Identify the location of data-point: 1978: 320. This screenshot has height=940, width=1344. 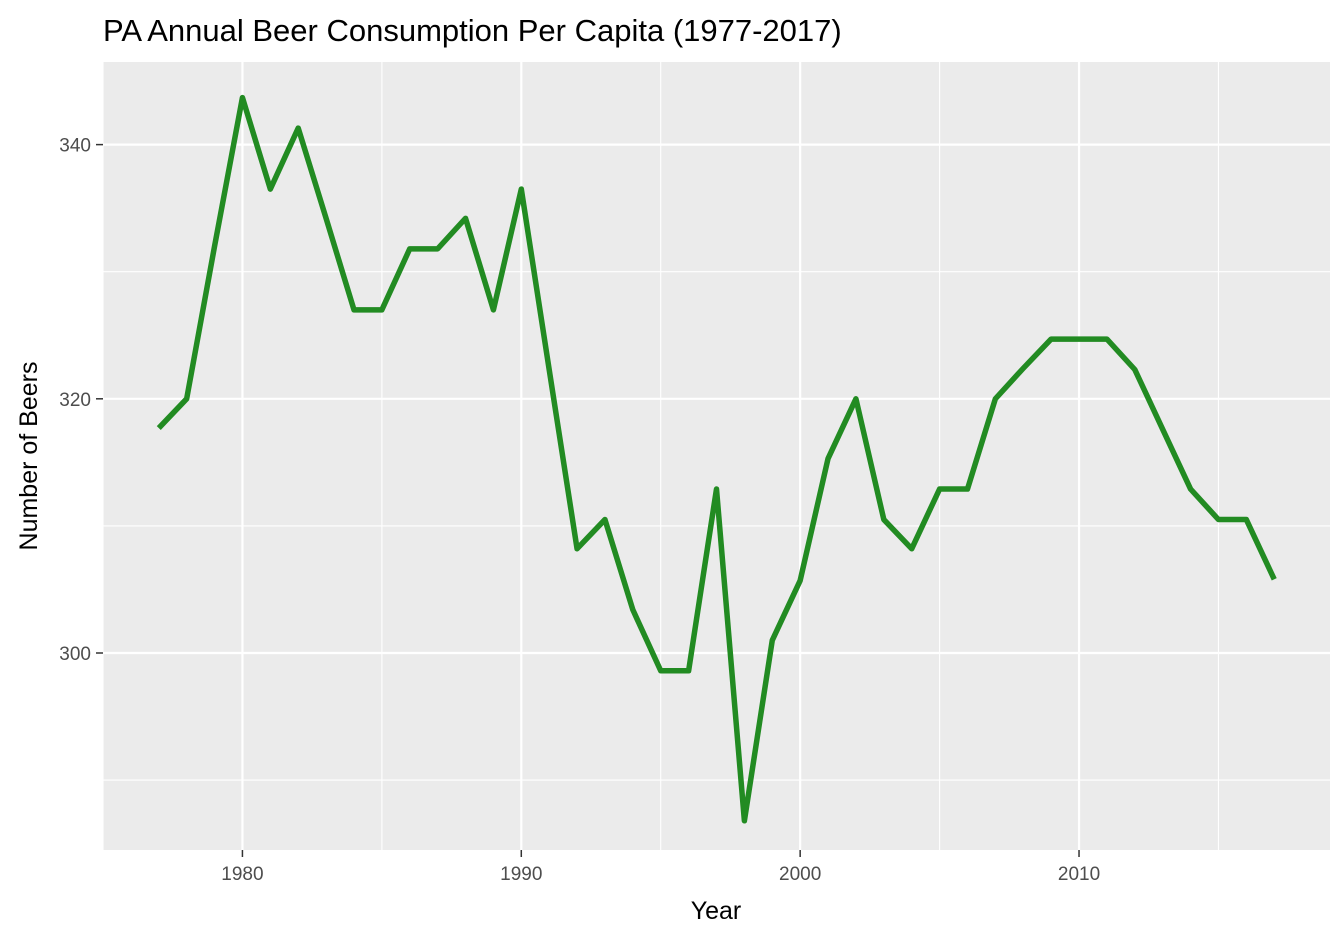
(187, 399).